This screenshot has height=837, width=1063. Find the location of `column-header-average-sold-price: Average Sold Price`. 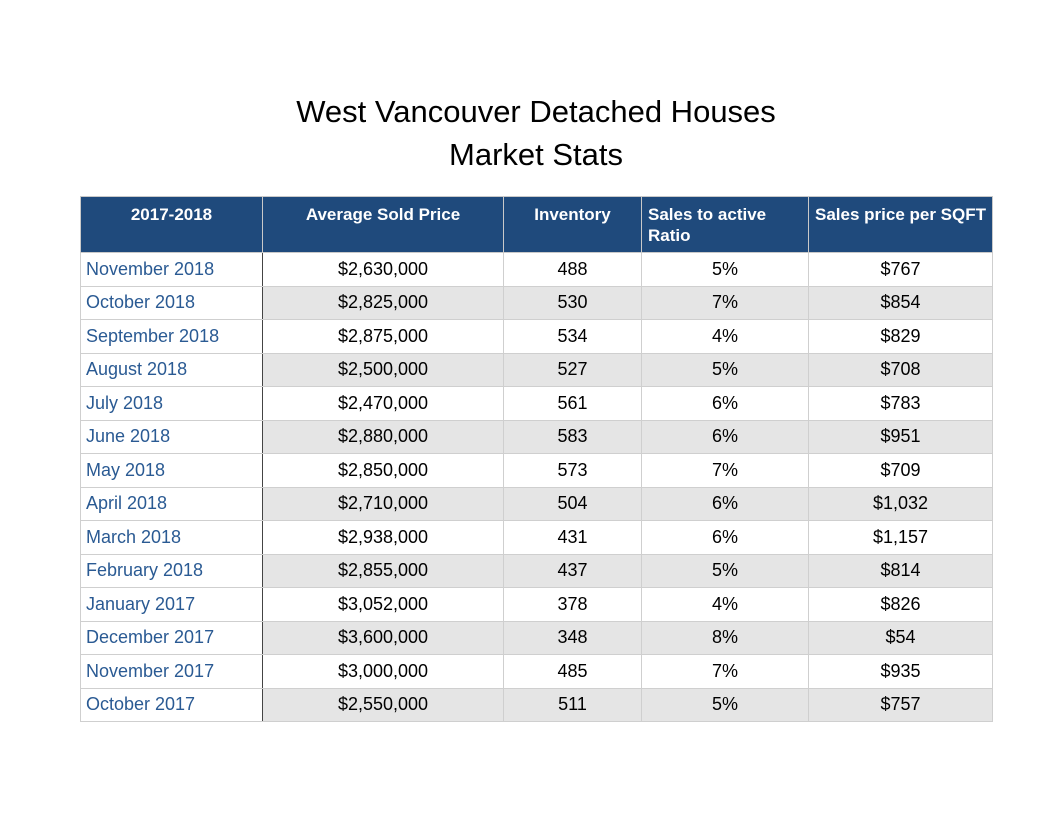

column-header-average-sold-price: Average Sold Price is located at coordinates (383, 224).